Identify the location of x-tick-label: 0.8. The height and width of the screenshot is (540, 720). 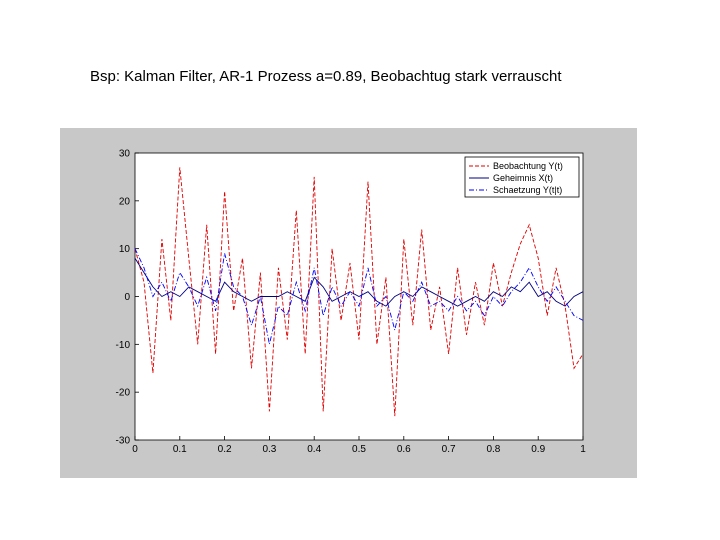
(493, 449).